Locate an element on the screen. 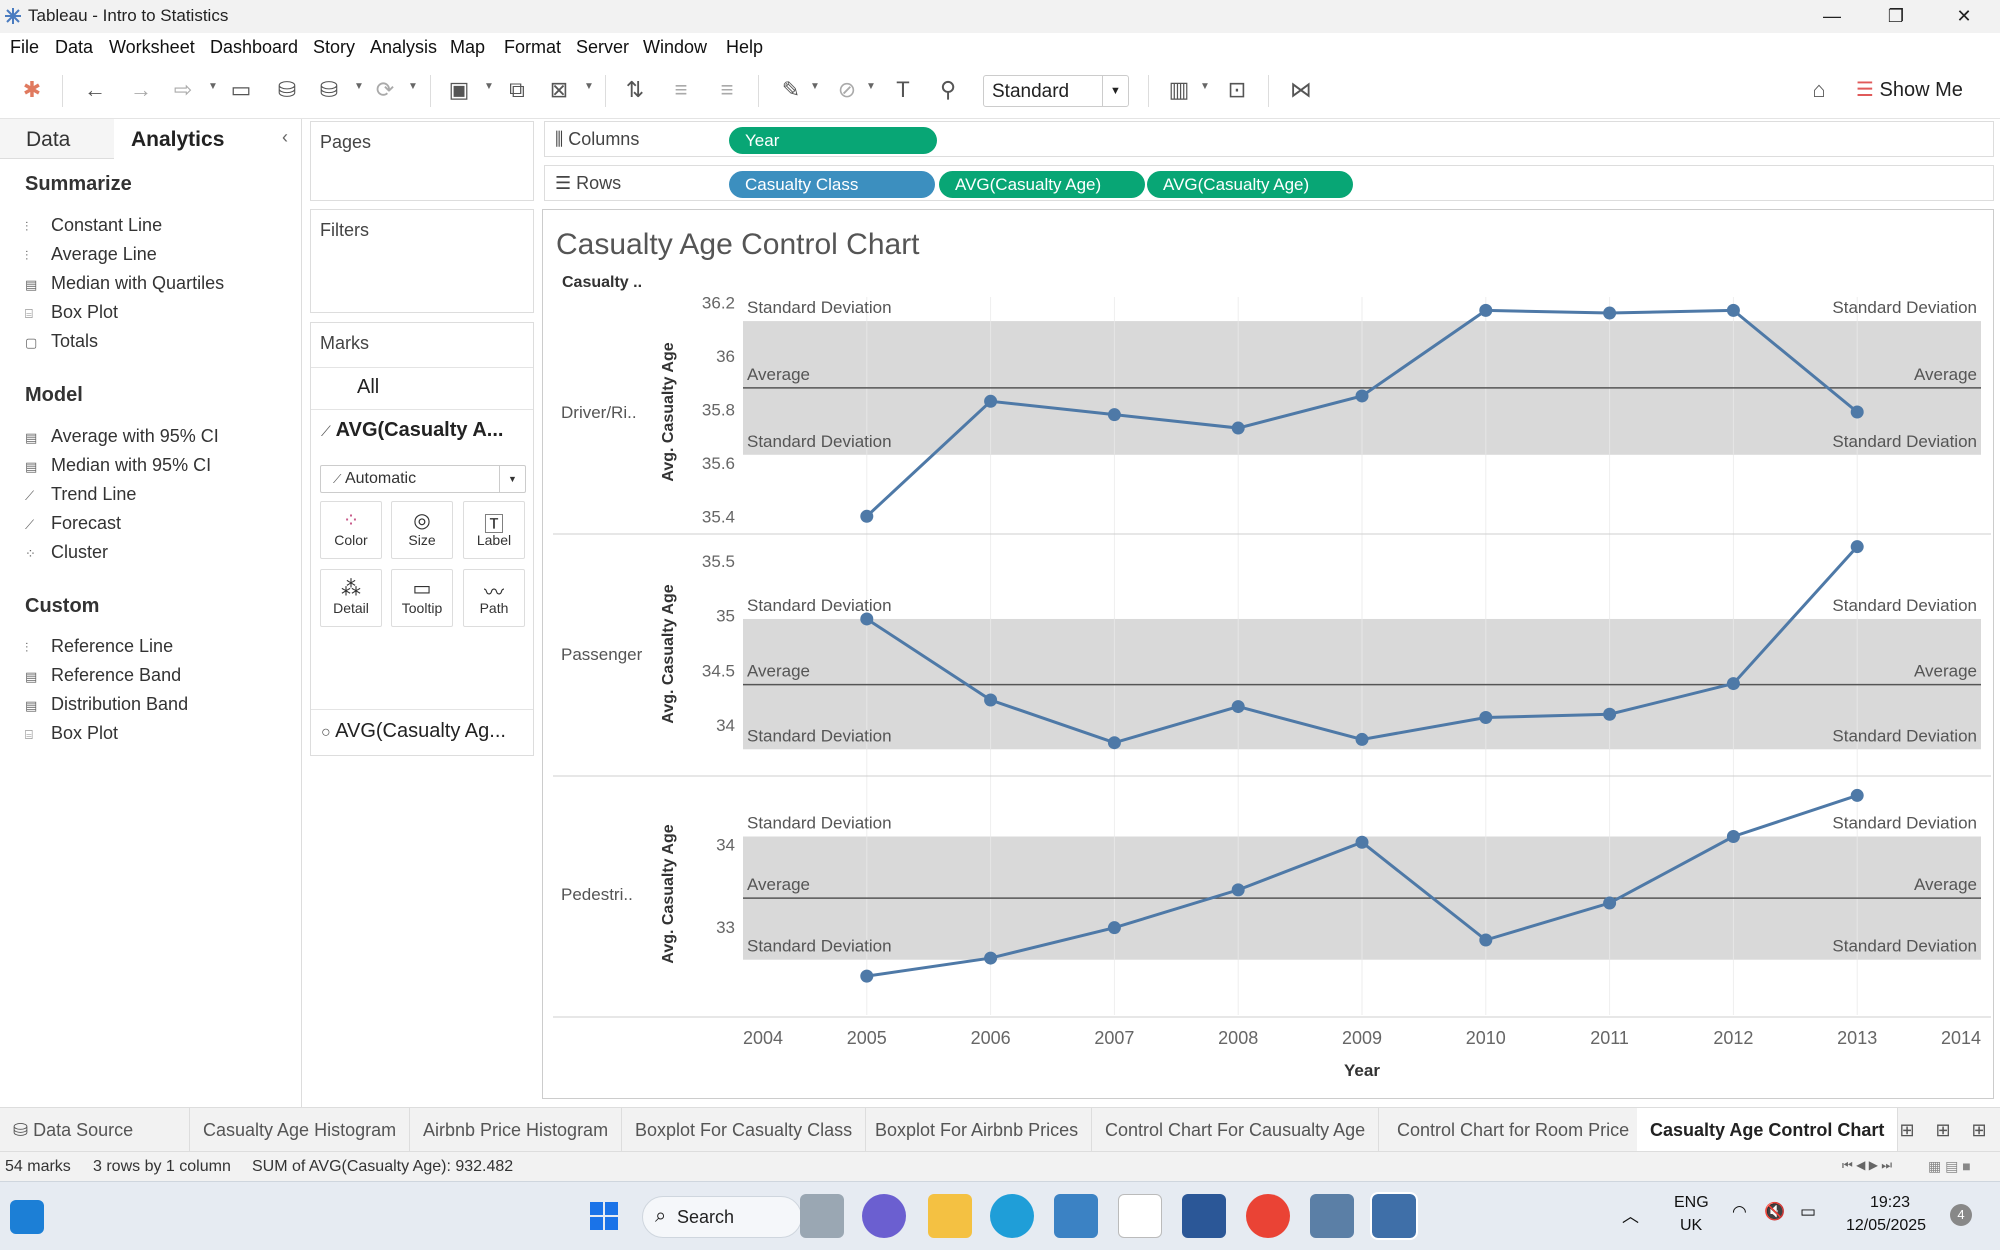 The width and height of the screenshot is (2000, 1250). tab-control-chart-room-price: Control Chart for Room Price is located at coordinates (1514, 1130).